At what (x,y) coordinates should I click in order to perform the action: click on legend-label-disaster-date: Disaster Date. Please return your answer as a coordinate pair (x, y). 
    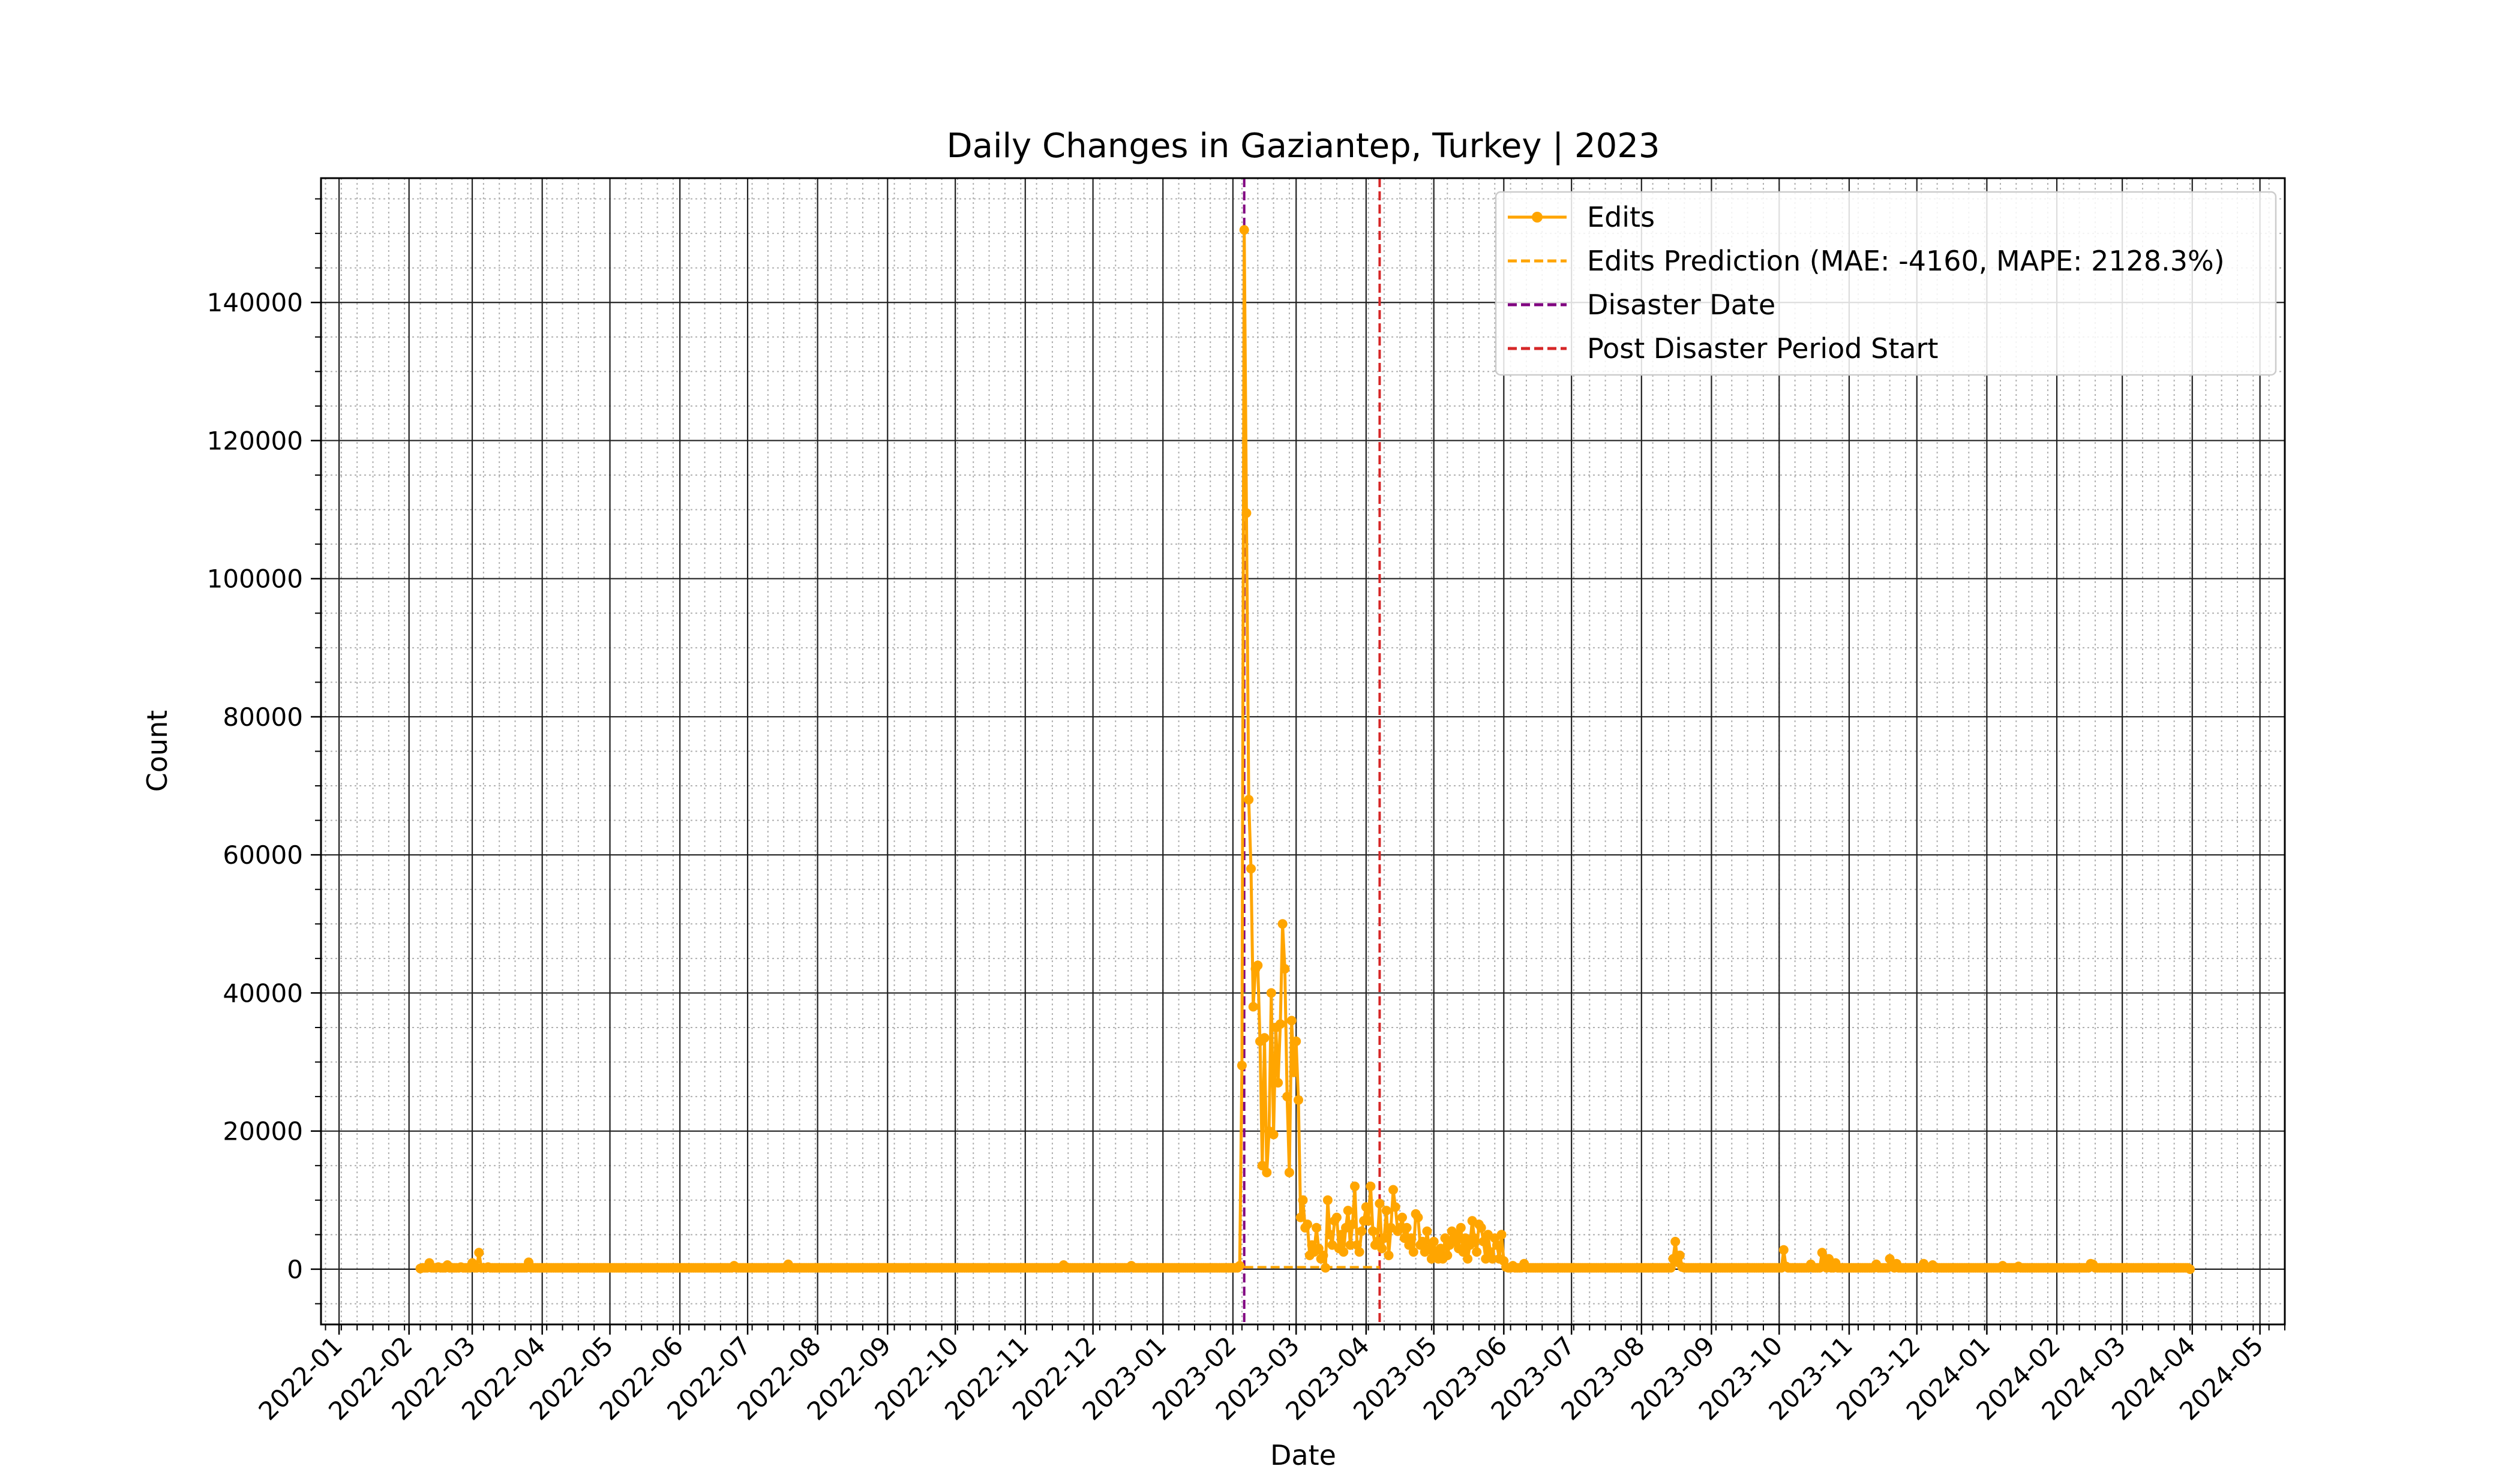
    Looking at the image, I should click on (1681, 305).